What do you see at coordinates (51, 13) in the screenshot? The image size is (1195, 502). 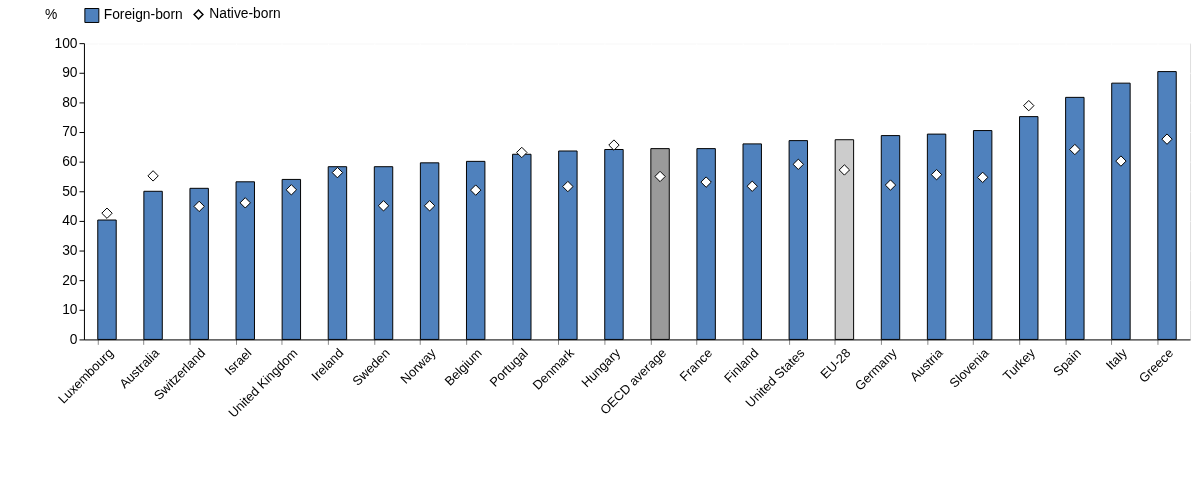 I see `y-axis-title: %` at bounding box center [51, 13].